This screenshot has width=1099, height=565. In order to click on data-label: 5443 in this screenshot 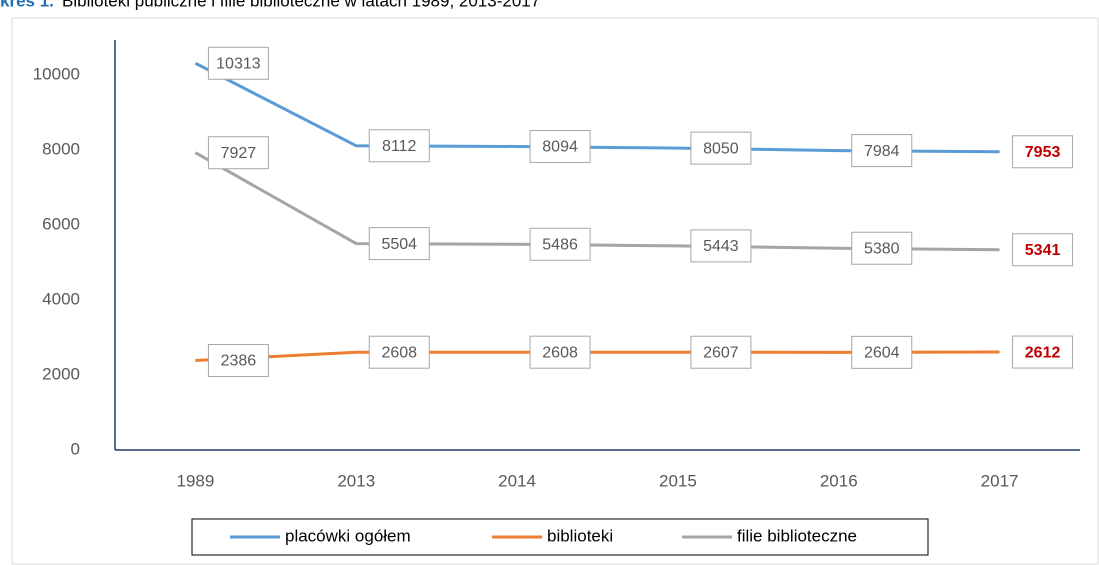, I will do `click(721, 246)`.